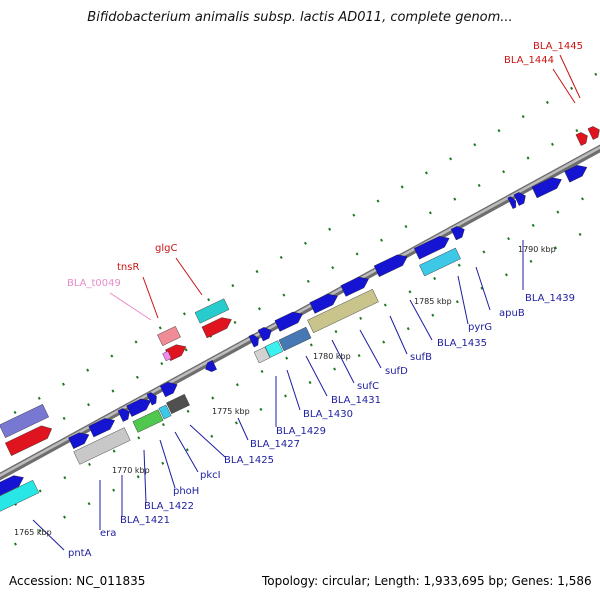 The width and height of the screenshot is (600, 600). What do you see at coordinates (131, 470) in the screenshot?
I see `kbp-label: 1770 kbp` at bounding box center [131, 470].